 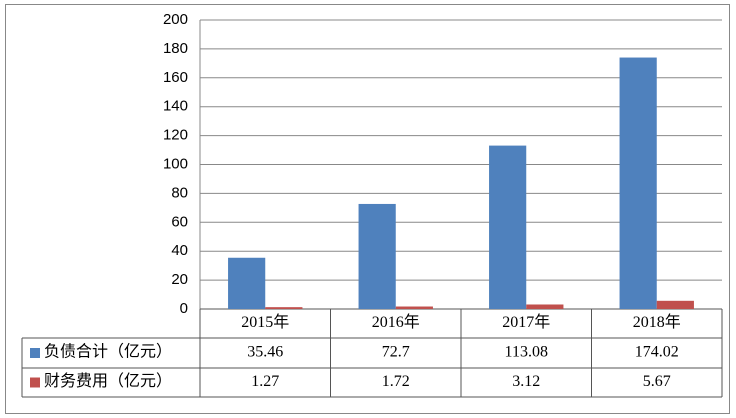 What do you see at coordinates (179, 221) in the screenshot?
I see `y-tick-label: 60` at bounding box center [179, 221].